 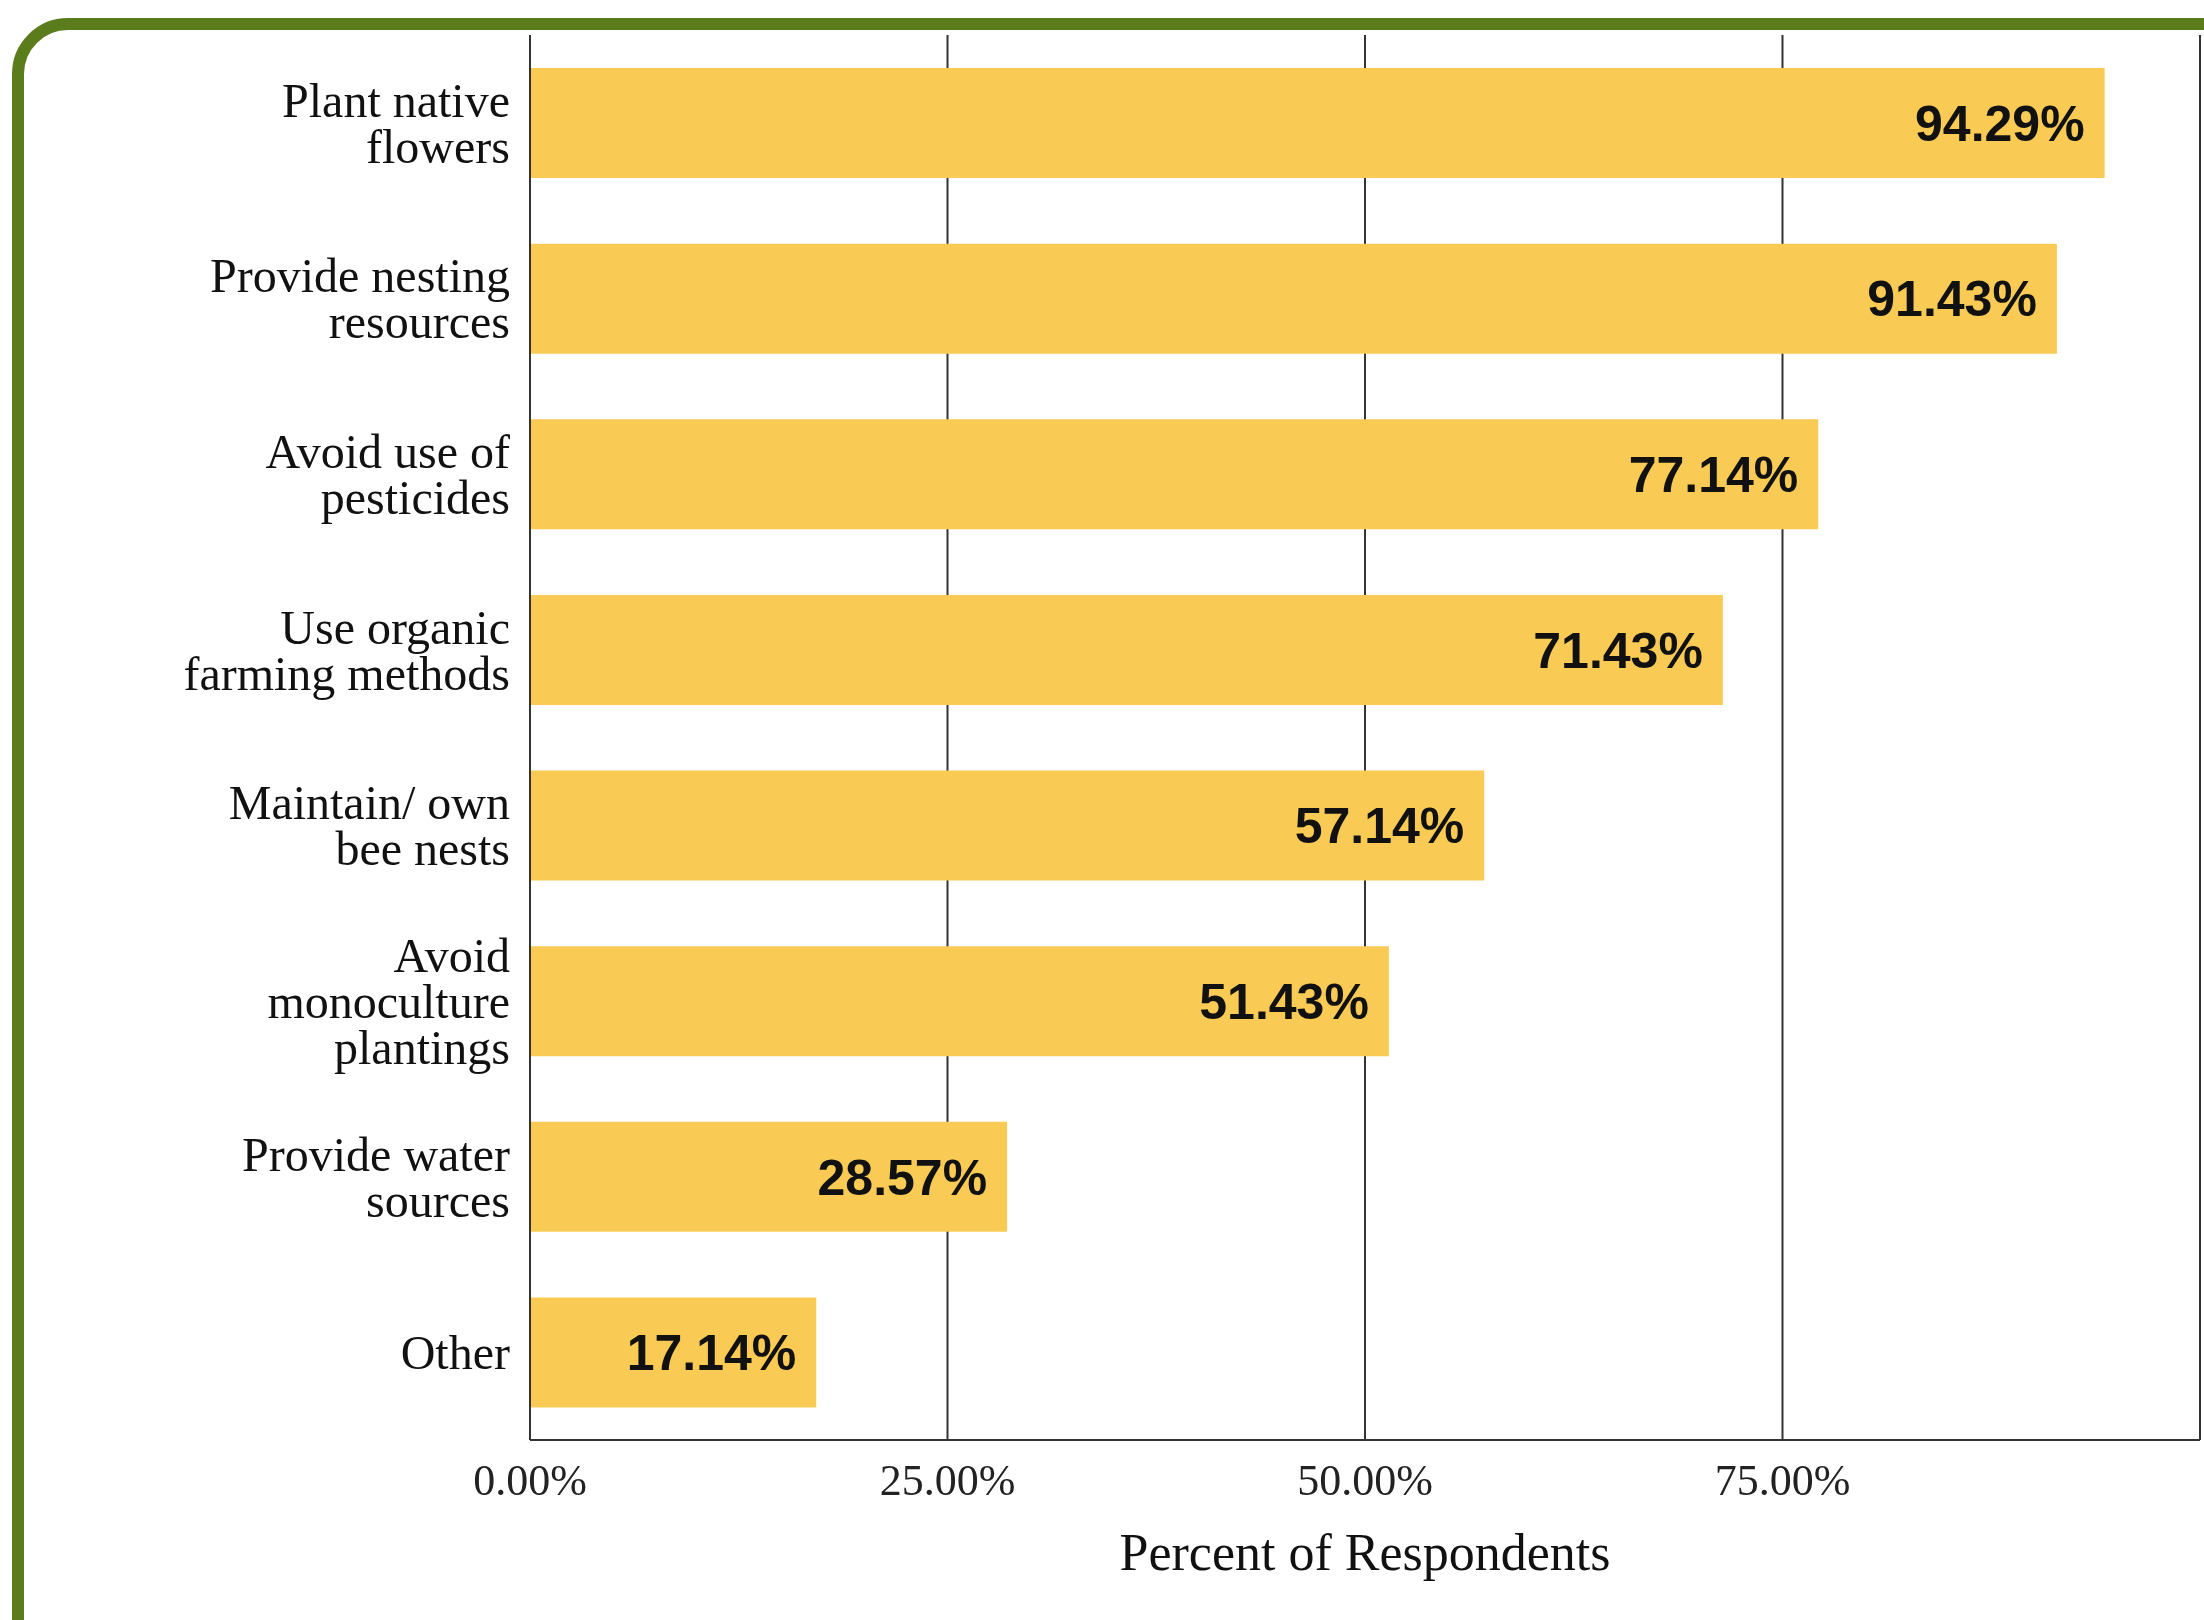 I want to click on x-tick-label: 75.00%, so click(x=1782, y=1481).